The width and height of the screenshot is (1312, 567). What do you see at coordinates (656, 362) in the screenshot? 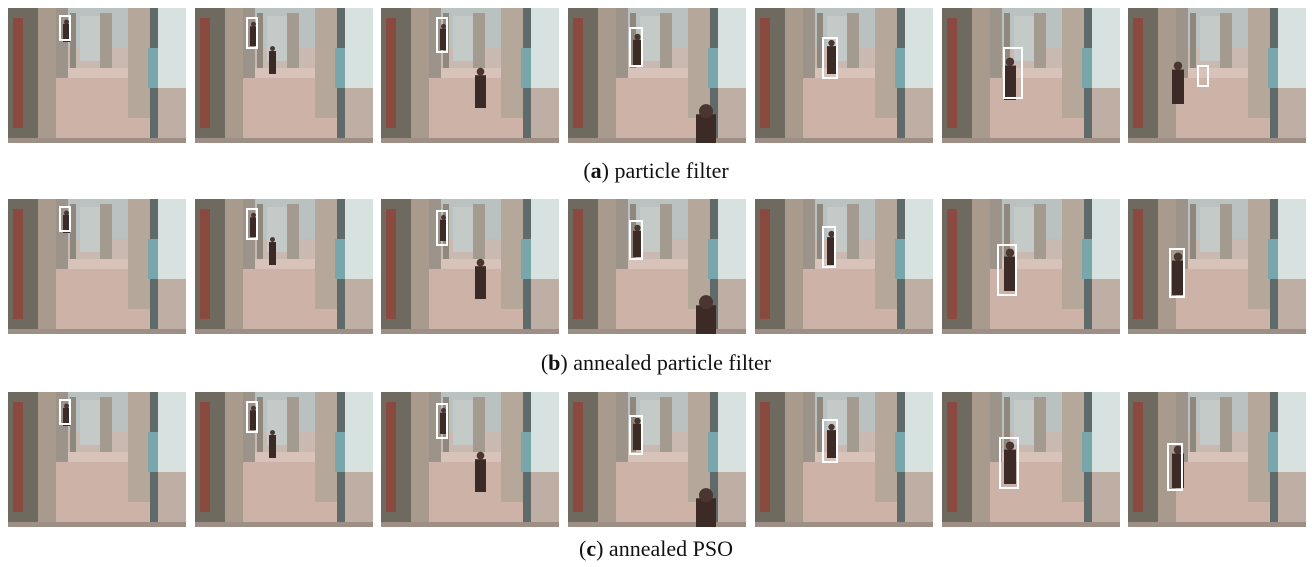
I see `caption: (b) annealed particle filter` at bounding box center [656, 362].